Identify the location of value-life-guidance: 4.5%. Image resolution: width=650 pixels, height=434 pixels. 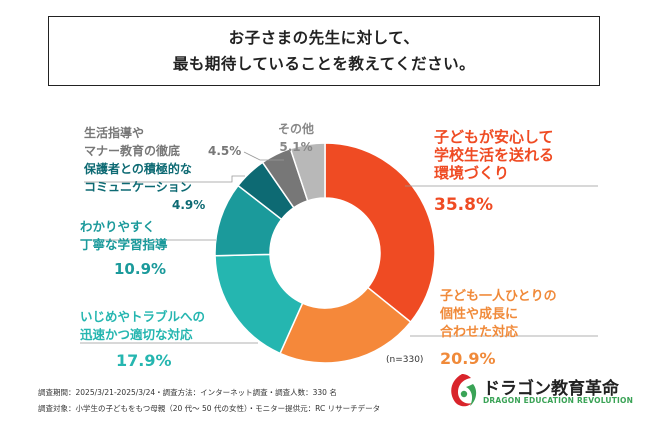
(225, 151).